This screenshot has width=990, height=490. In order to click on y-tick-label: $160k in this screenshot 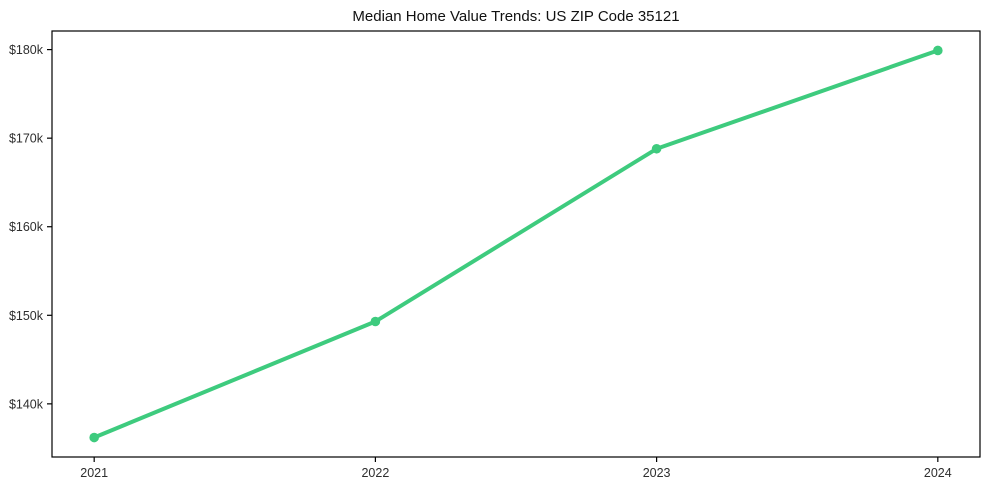, I will do `click(26, 227)`.